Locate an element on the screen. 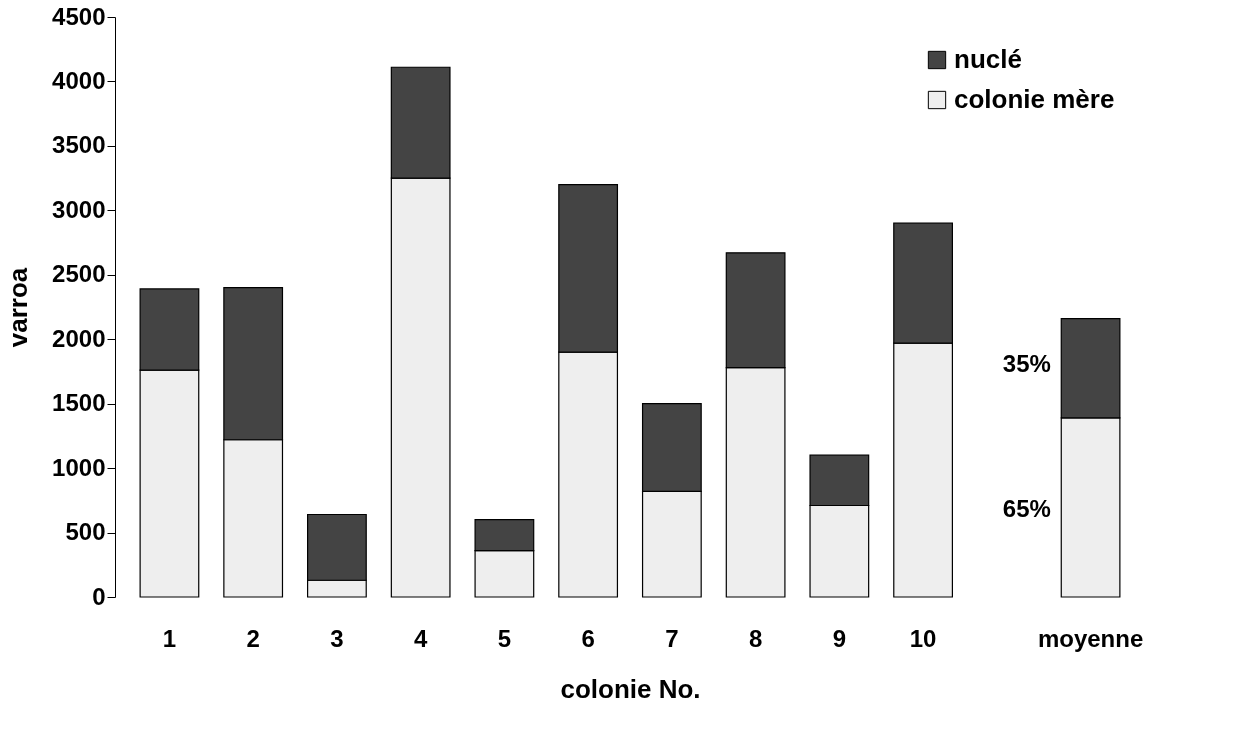 The height and width of the screenshot is (738, 1260). x-tick-label: 3 is located at coordinates (337, 638).